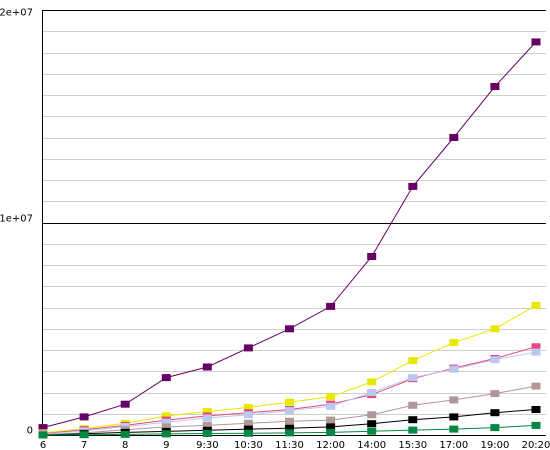  I want to click on x-tick-label: 17:00, so click(453, 445).